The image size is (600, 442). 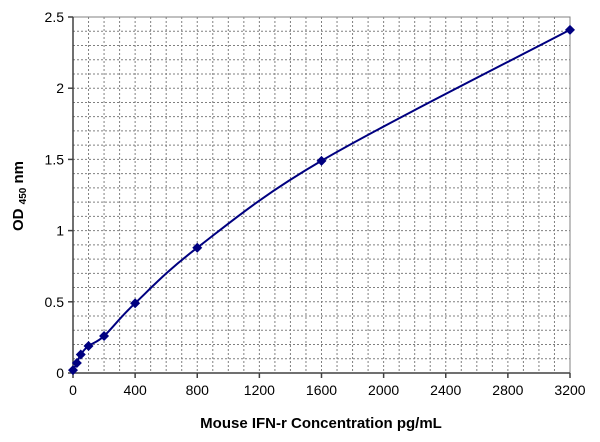 I want to click on x-tick-label: 2400, so click(x=445, y=390).